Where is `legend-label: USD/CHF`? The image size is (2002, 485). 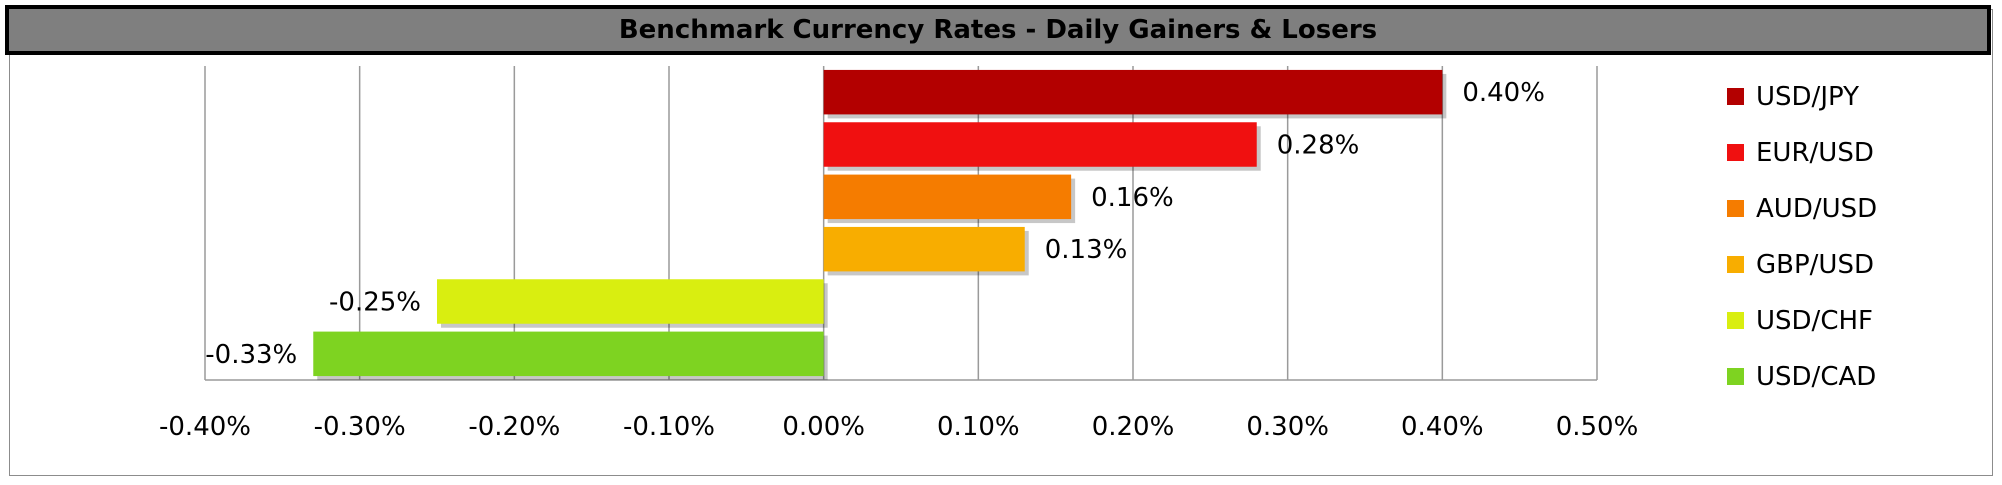 legend-label: USD/CHF is located at coordinates (1814, 321).